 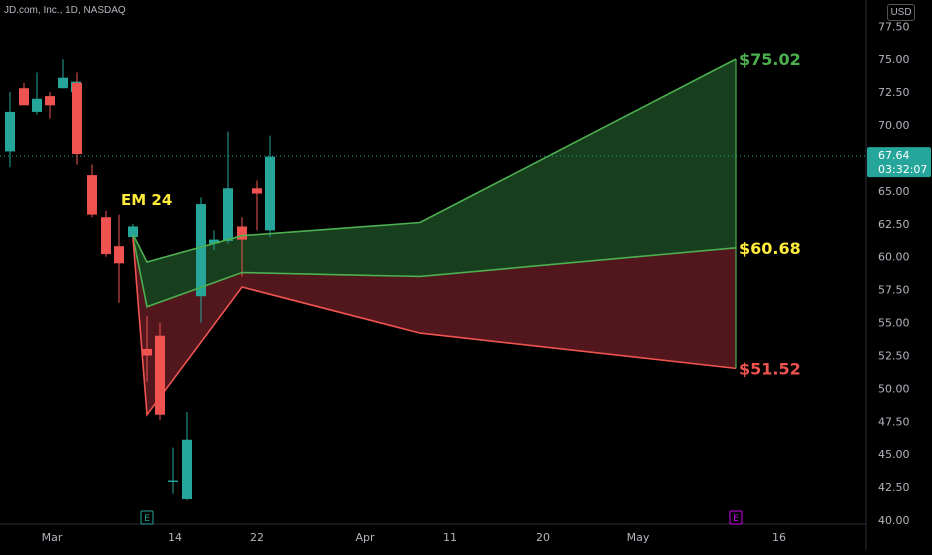 What do you see at coordinates (770, 59) in the screenshot?
I see `upper-em-label: $75.02` at bounding box center [770, 59].